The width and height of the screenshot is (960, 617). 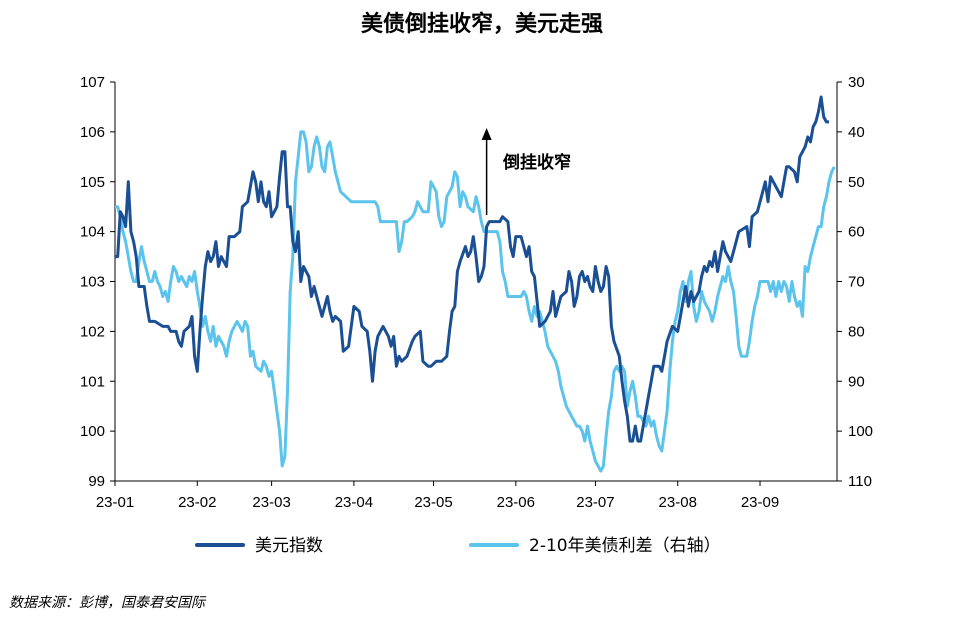 I want to click on right-tick-label: 90, so click(x=856, y=381).